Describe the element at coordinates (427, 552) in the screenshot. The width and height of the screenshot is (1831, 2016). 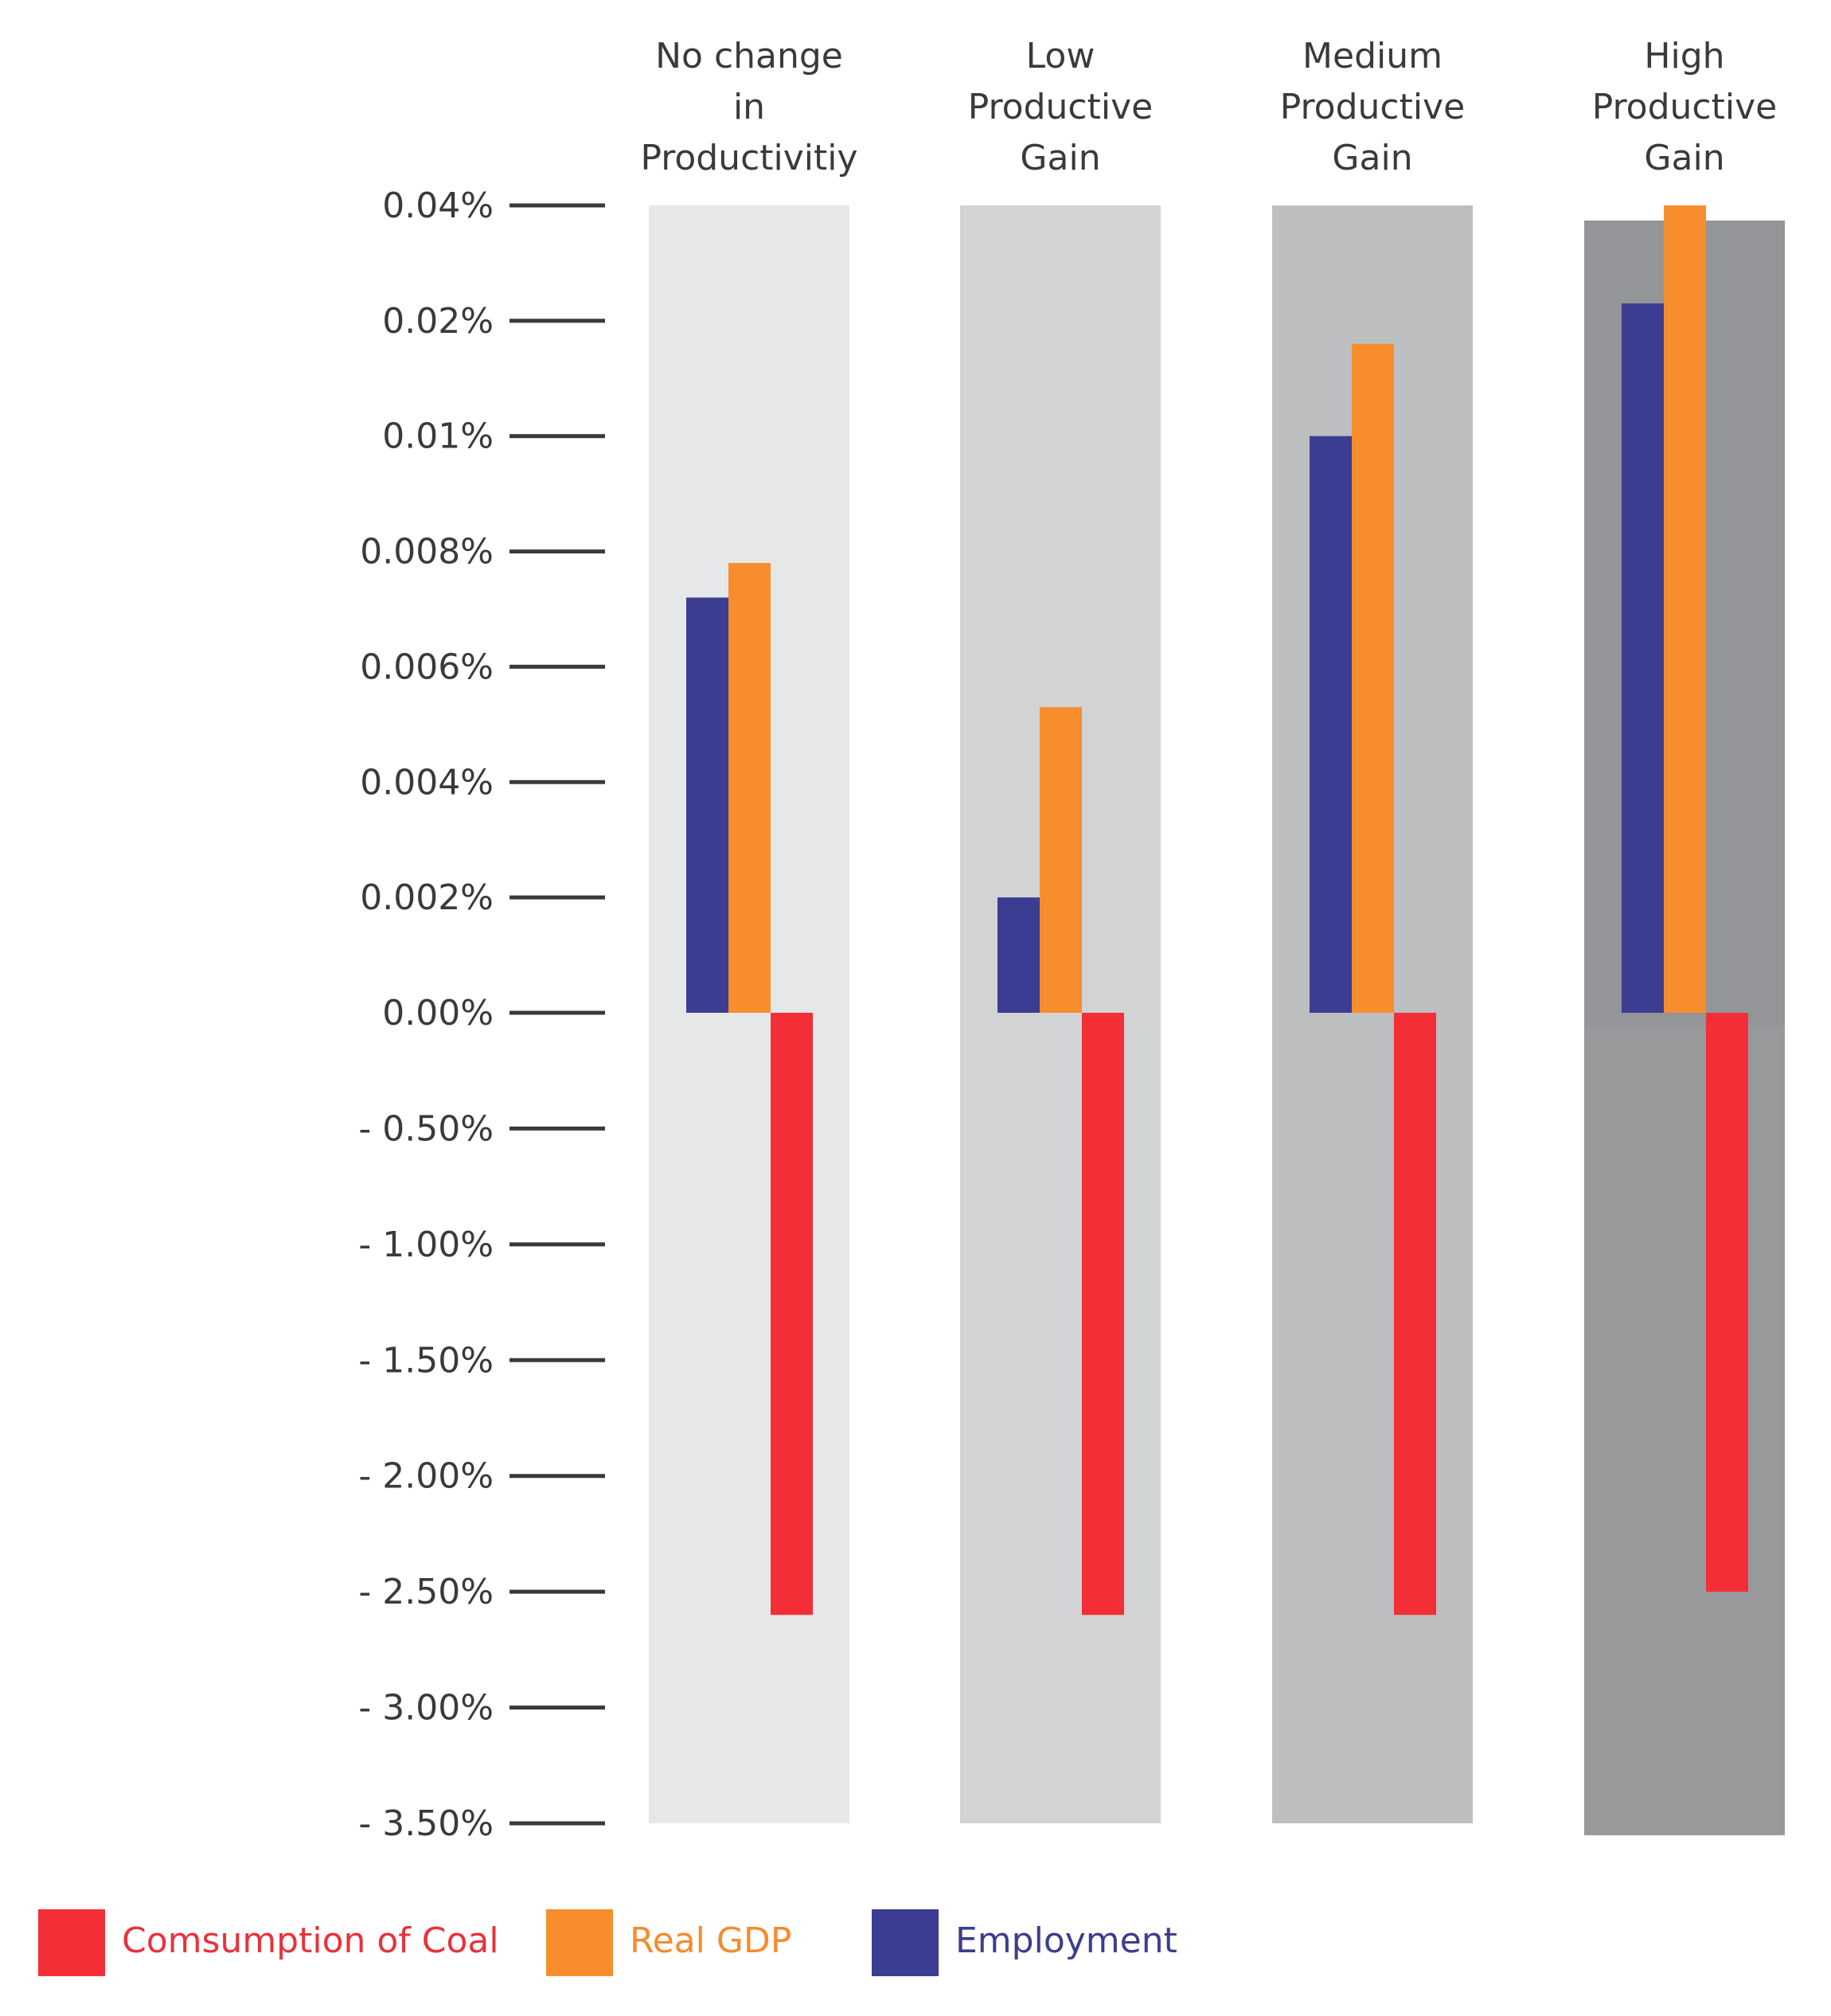
I see `y-tick-label: 0.008%` at that location.